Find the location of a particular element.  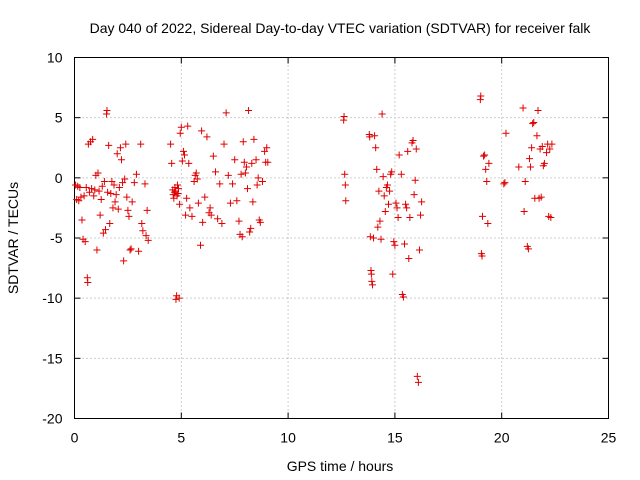

y-tick-label: 5 is located at coordinates (59, 118).